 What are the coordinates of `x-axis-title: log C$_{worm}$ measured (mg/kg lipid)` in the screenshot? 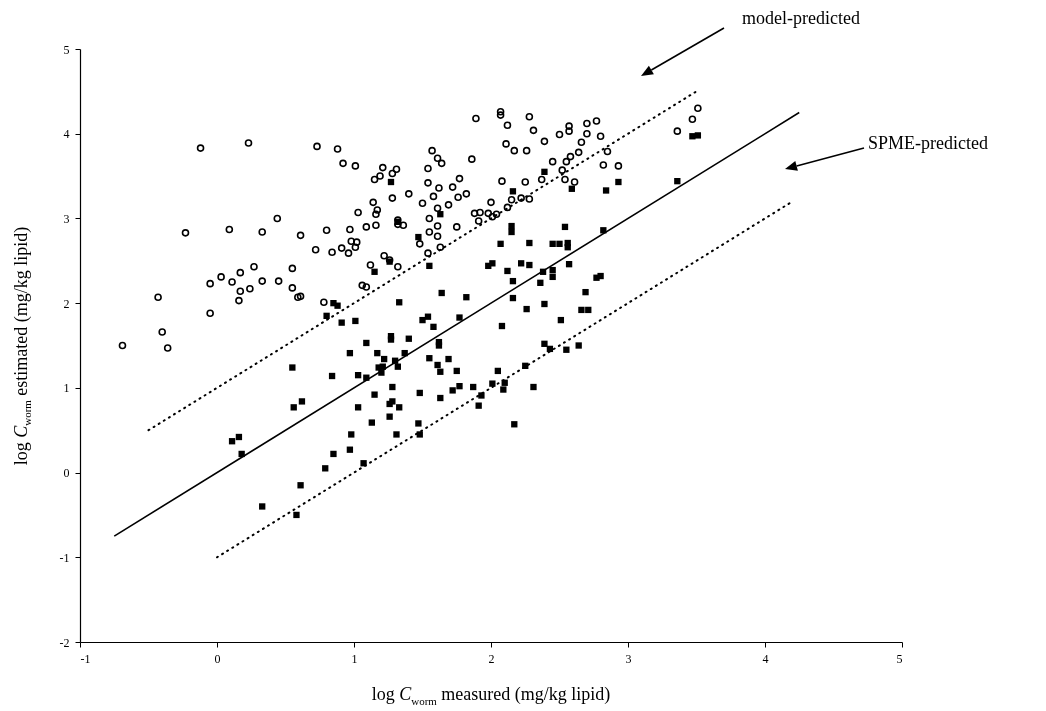 It's located at (491, 695).